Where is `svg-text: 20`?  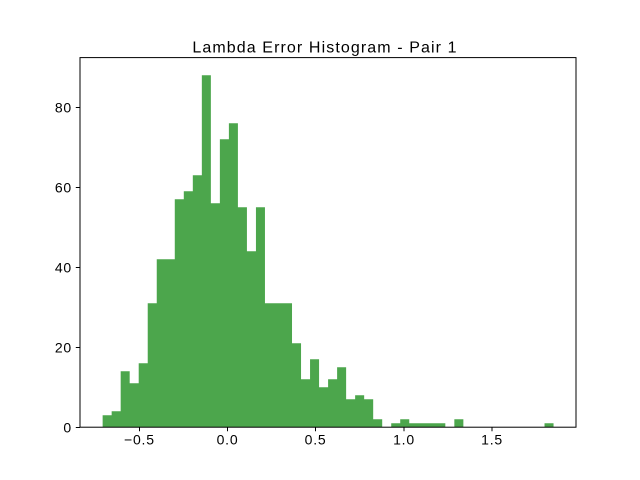 svg-text: 20 is located at coordinates (63, 347).